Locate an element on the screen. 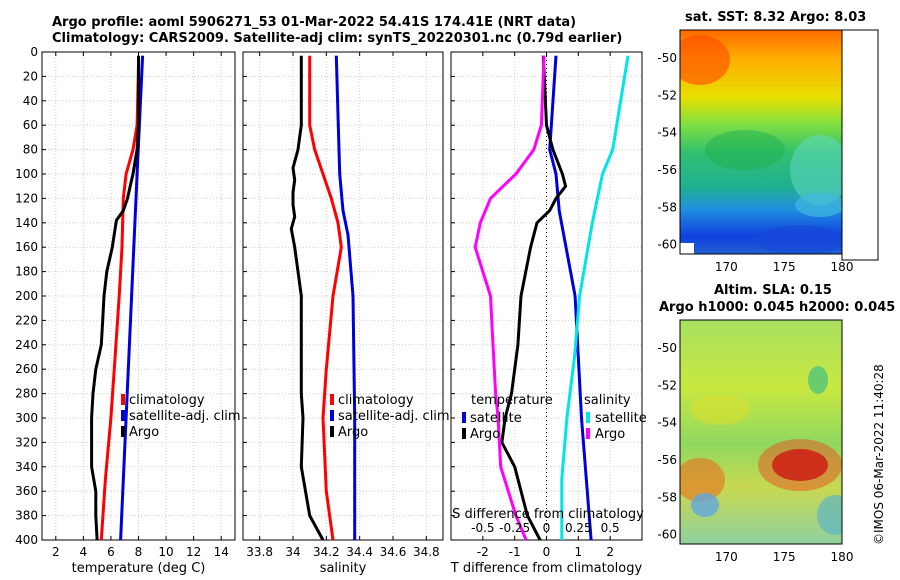 Image resolution: width=900 pixels, height=580 pixels. sst-title: sat. SST: 8.32 Argo: 8.03 is located at coordinates (776, 17).